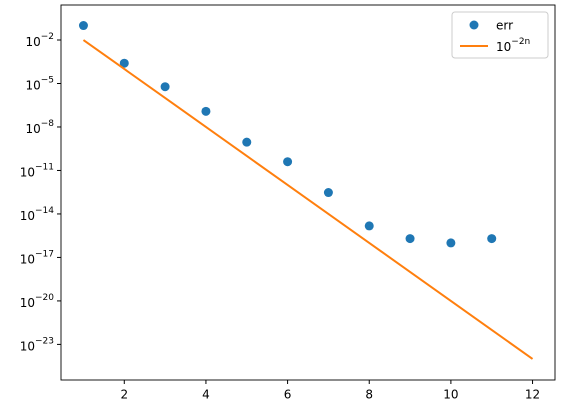  What do you see at coordinates (39, 40) in the screenshot?
I see `y-tick-label: 10⁻²` at bounding box center [39, 40].